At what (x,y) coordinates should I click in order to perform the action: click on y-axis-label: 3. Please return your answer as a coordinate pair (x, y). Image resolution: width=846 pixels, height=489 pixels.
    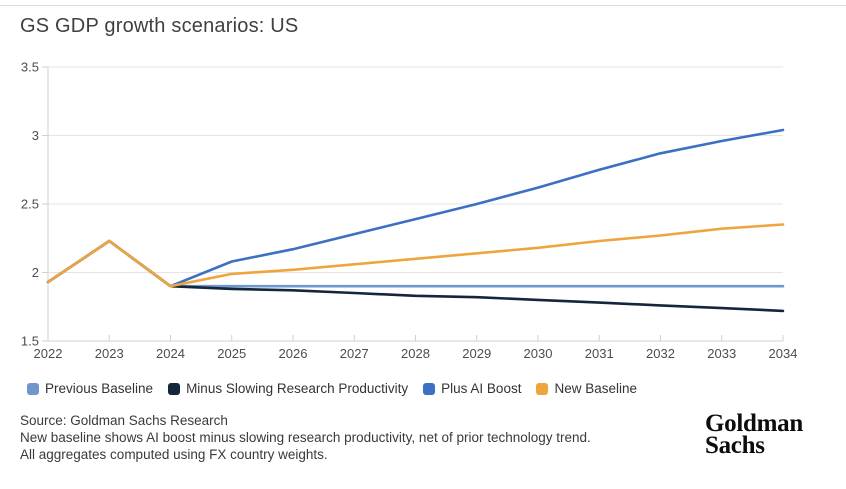
    Looking at the image, I should click on (35, 135).